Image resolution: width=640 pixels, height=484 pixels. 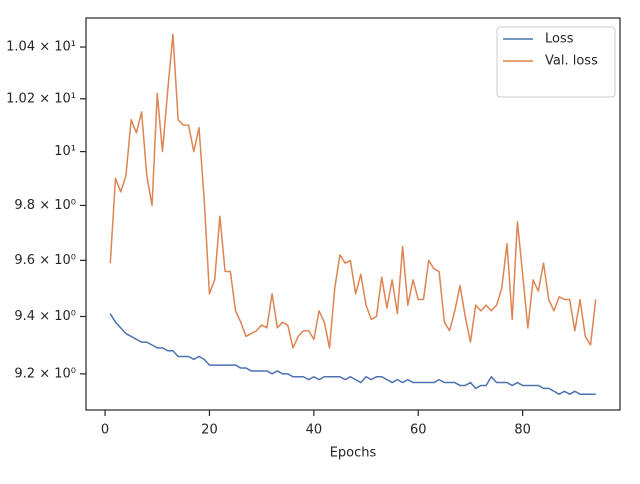 I want to click on x-axis-label: Epochs, so click(x=353, y=453).